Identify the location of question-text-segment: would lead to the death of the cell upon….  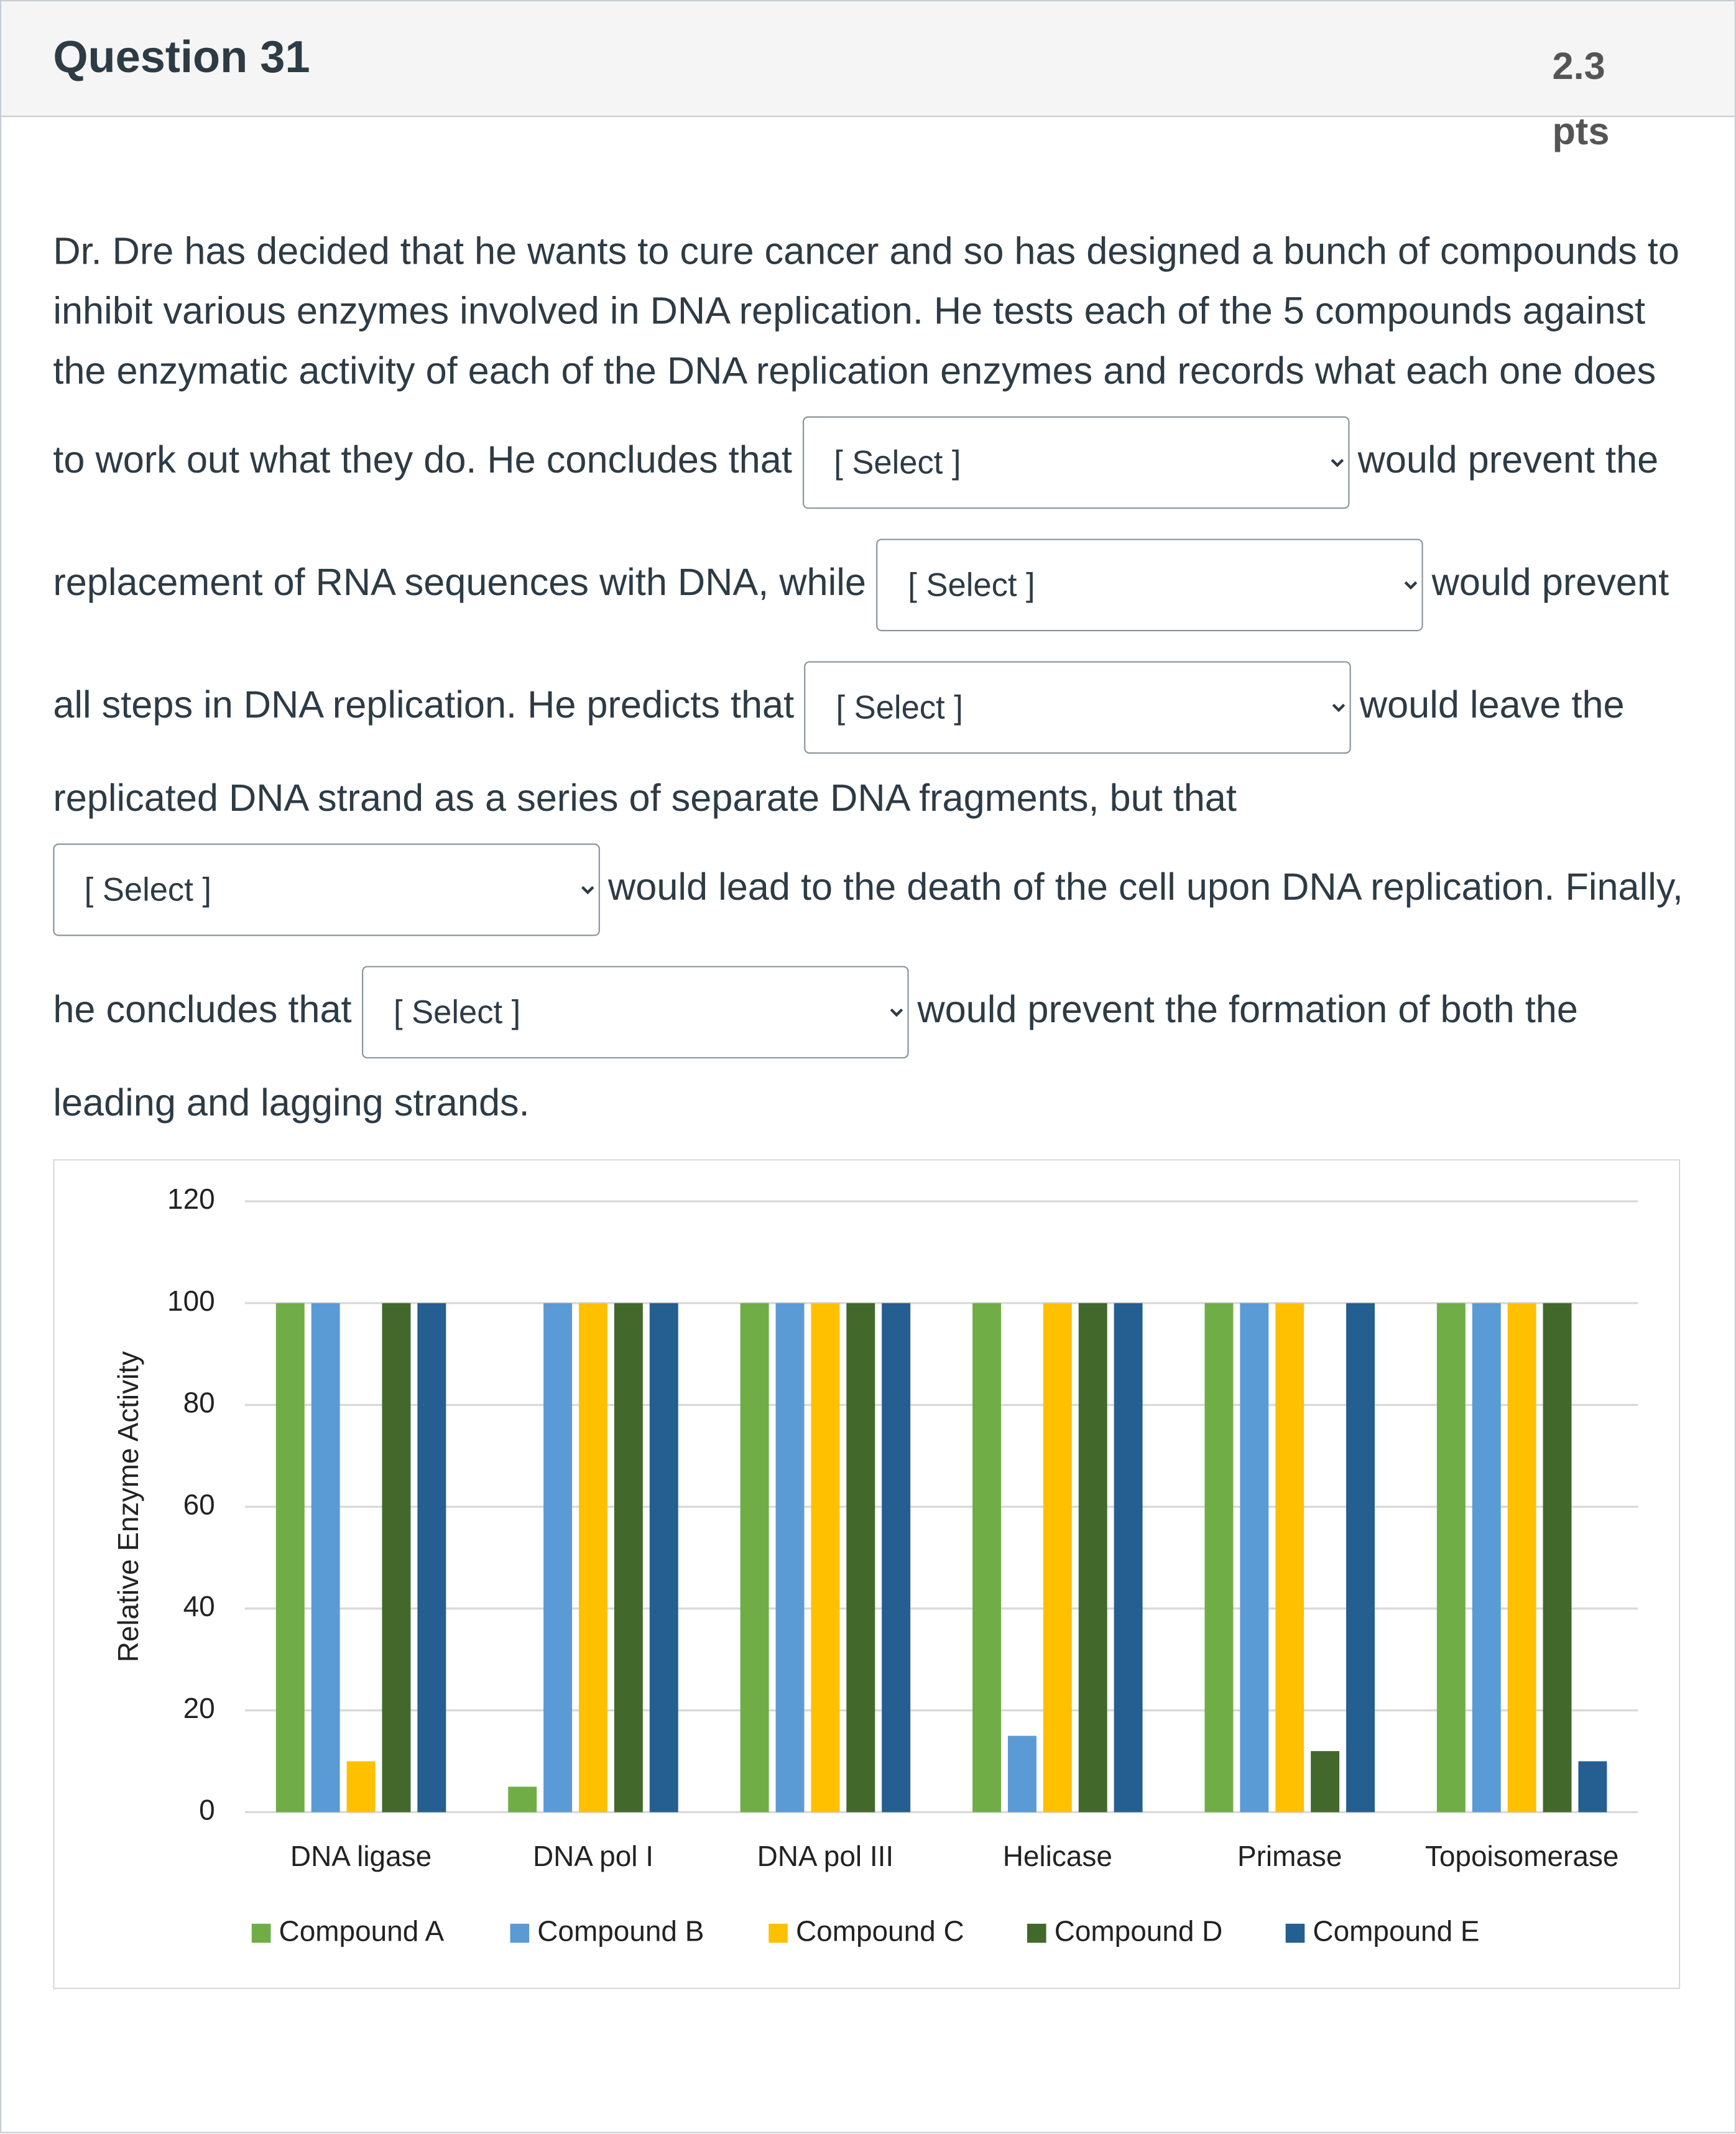
(868, 948).